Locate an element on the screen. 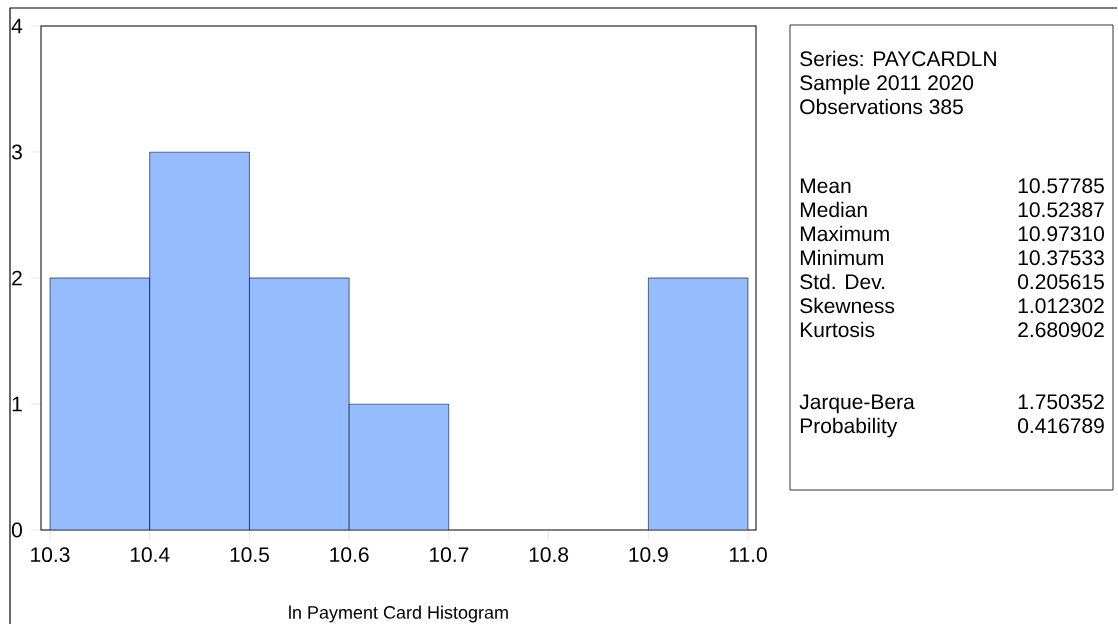 The height and width of the screenshot is (624, 1118). text: Sample 2011 2020 is located at coordinates (887, 84).